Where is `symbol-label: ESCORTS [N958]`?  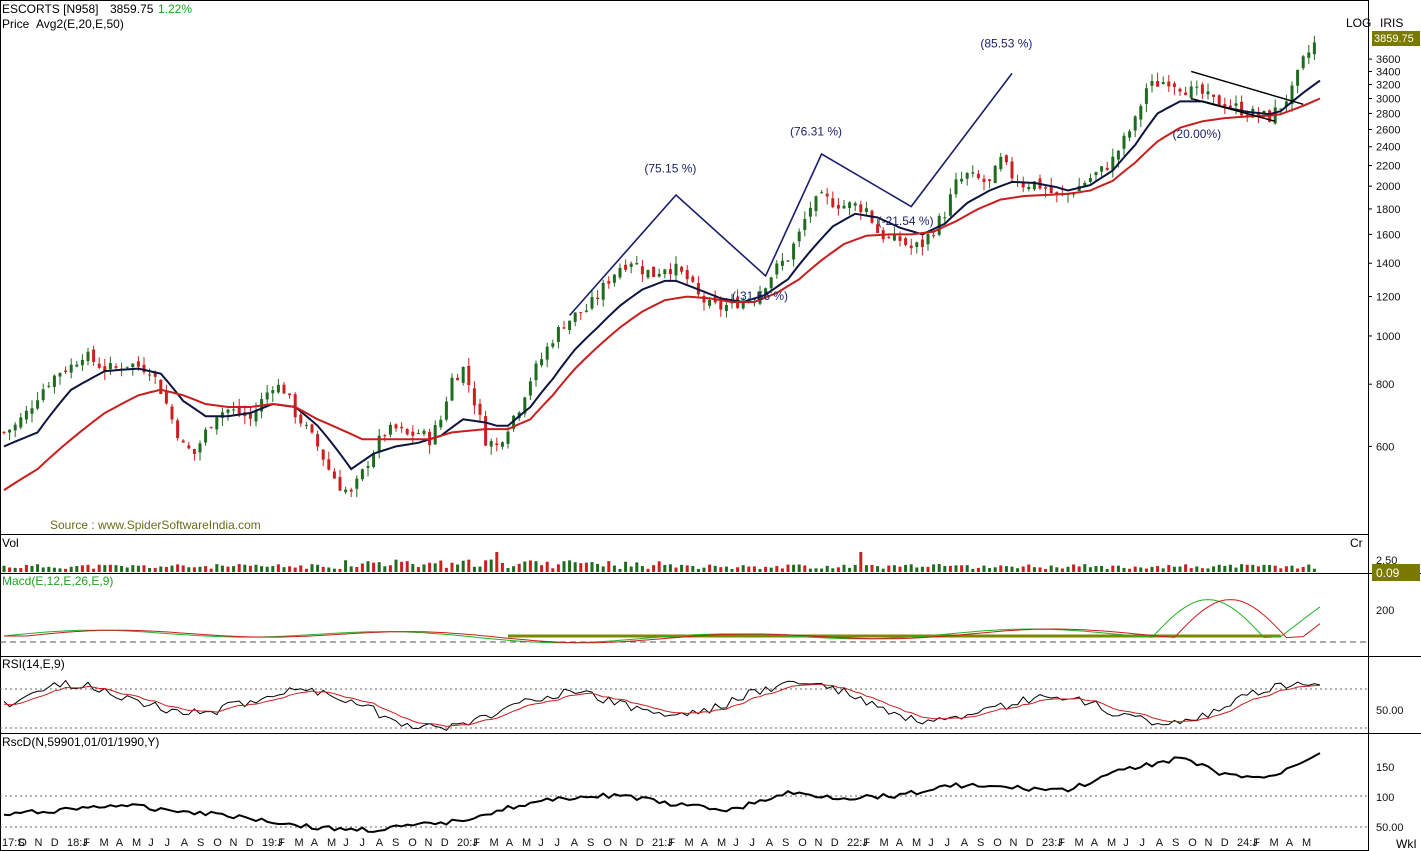 symbol-label: ESCORTS [N958] is located at coordinates (50, 9).